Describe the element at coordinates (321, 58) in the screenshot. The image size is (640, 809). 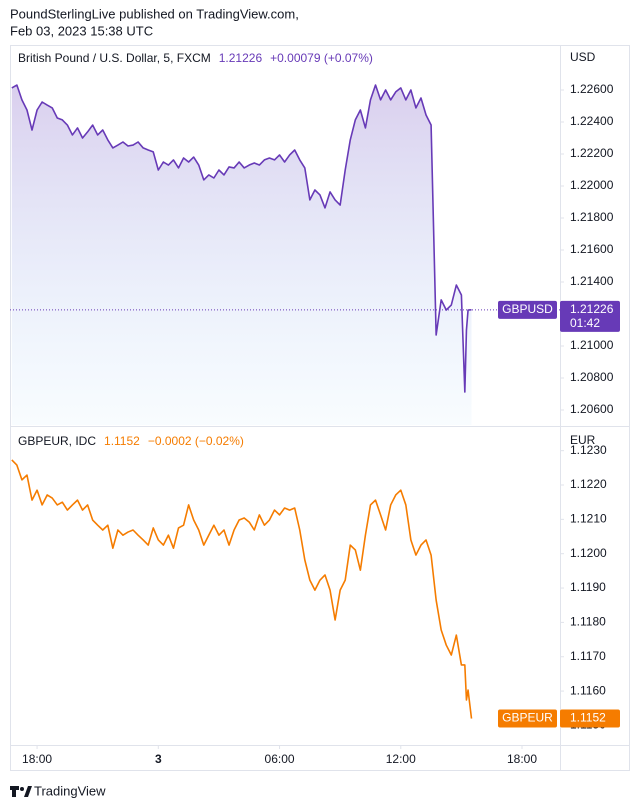
I see `series-change: +0.00079 (+0.07%)` at that location.